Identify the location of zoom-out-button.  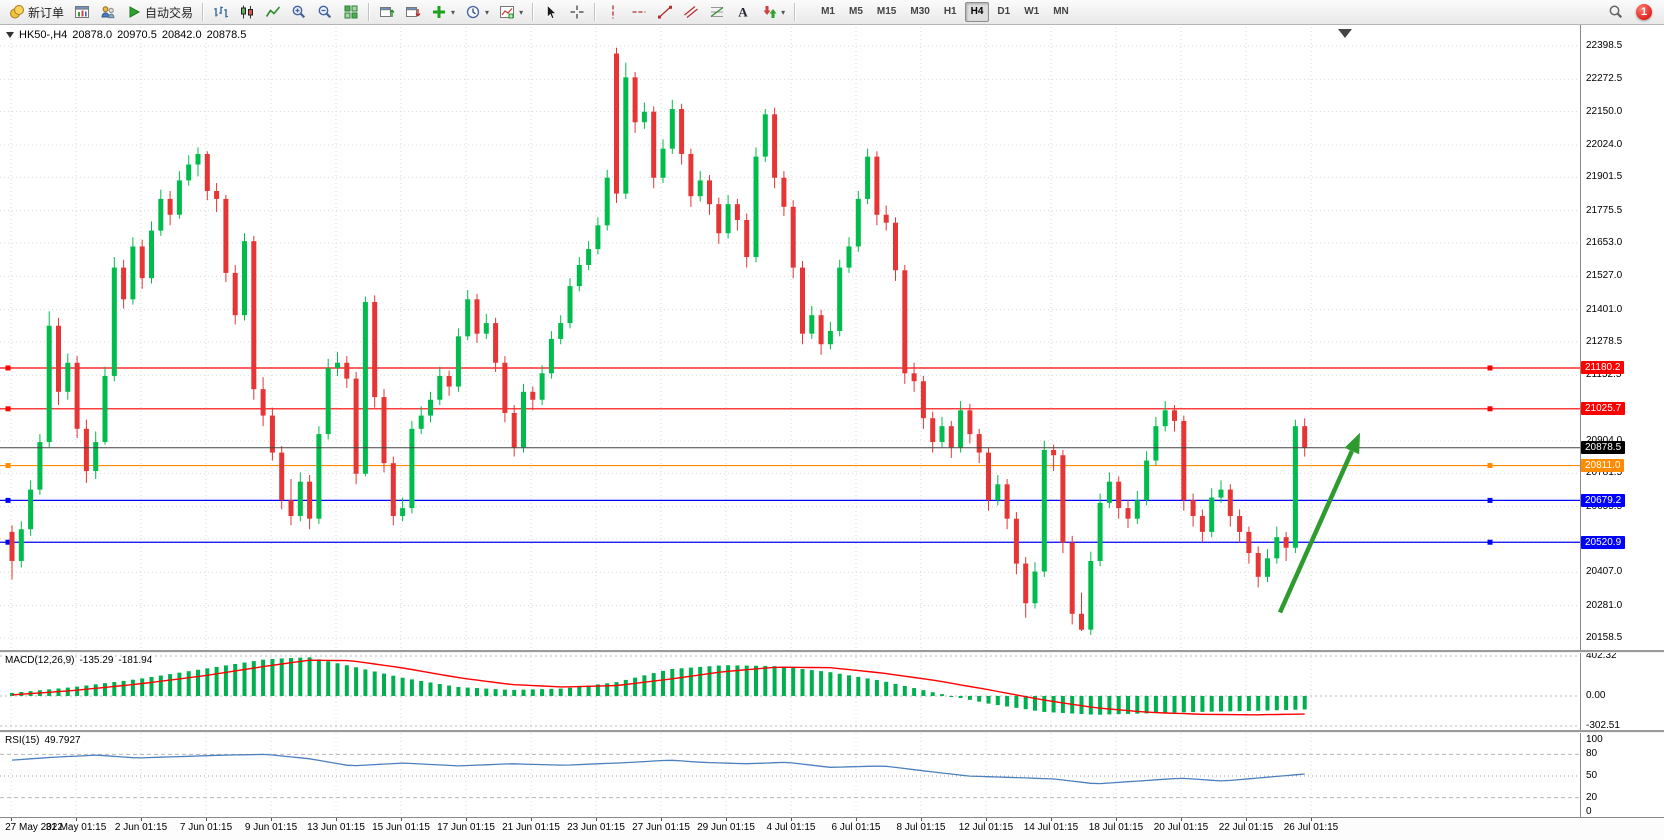
(325, 12).